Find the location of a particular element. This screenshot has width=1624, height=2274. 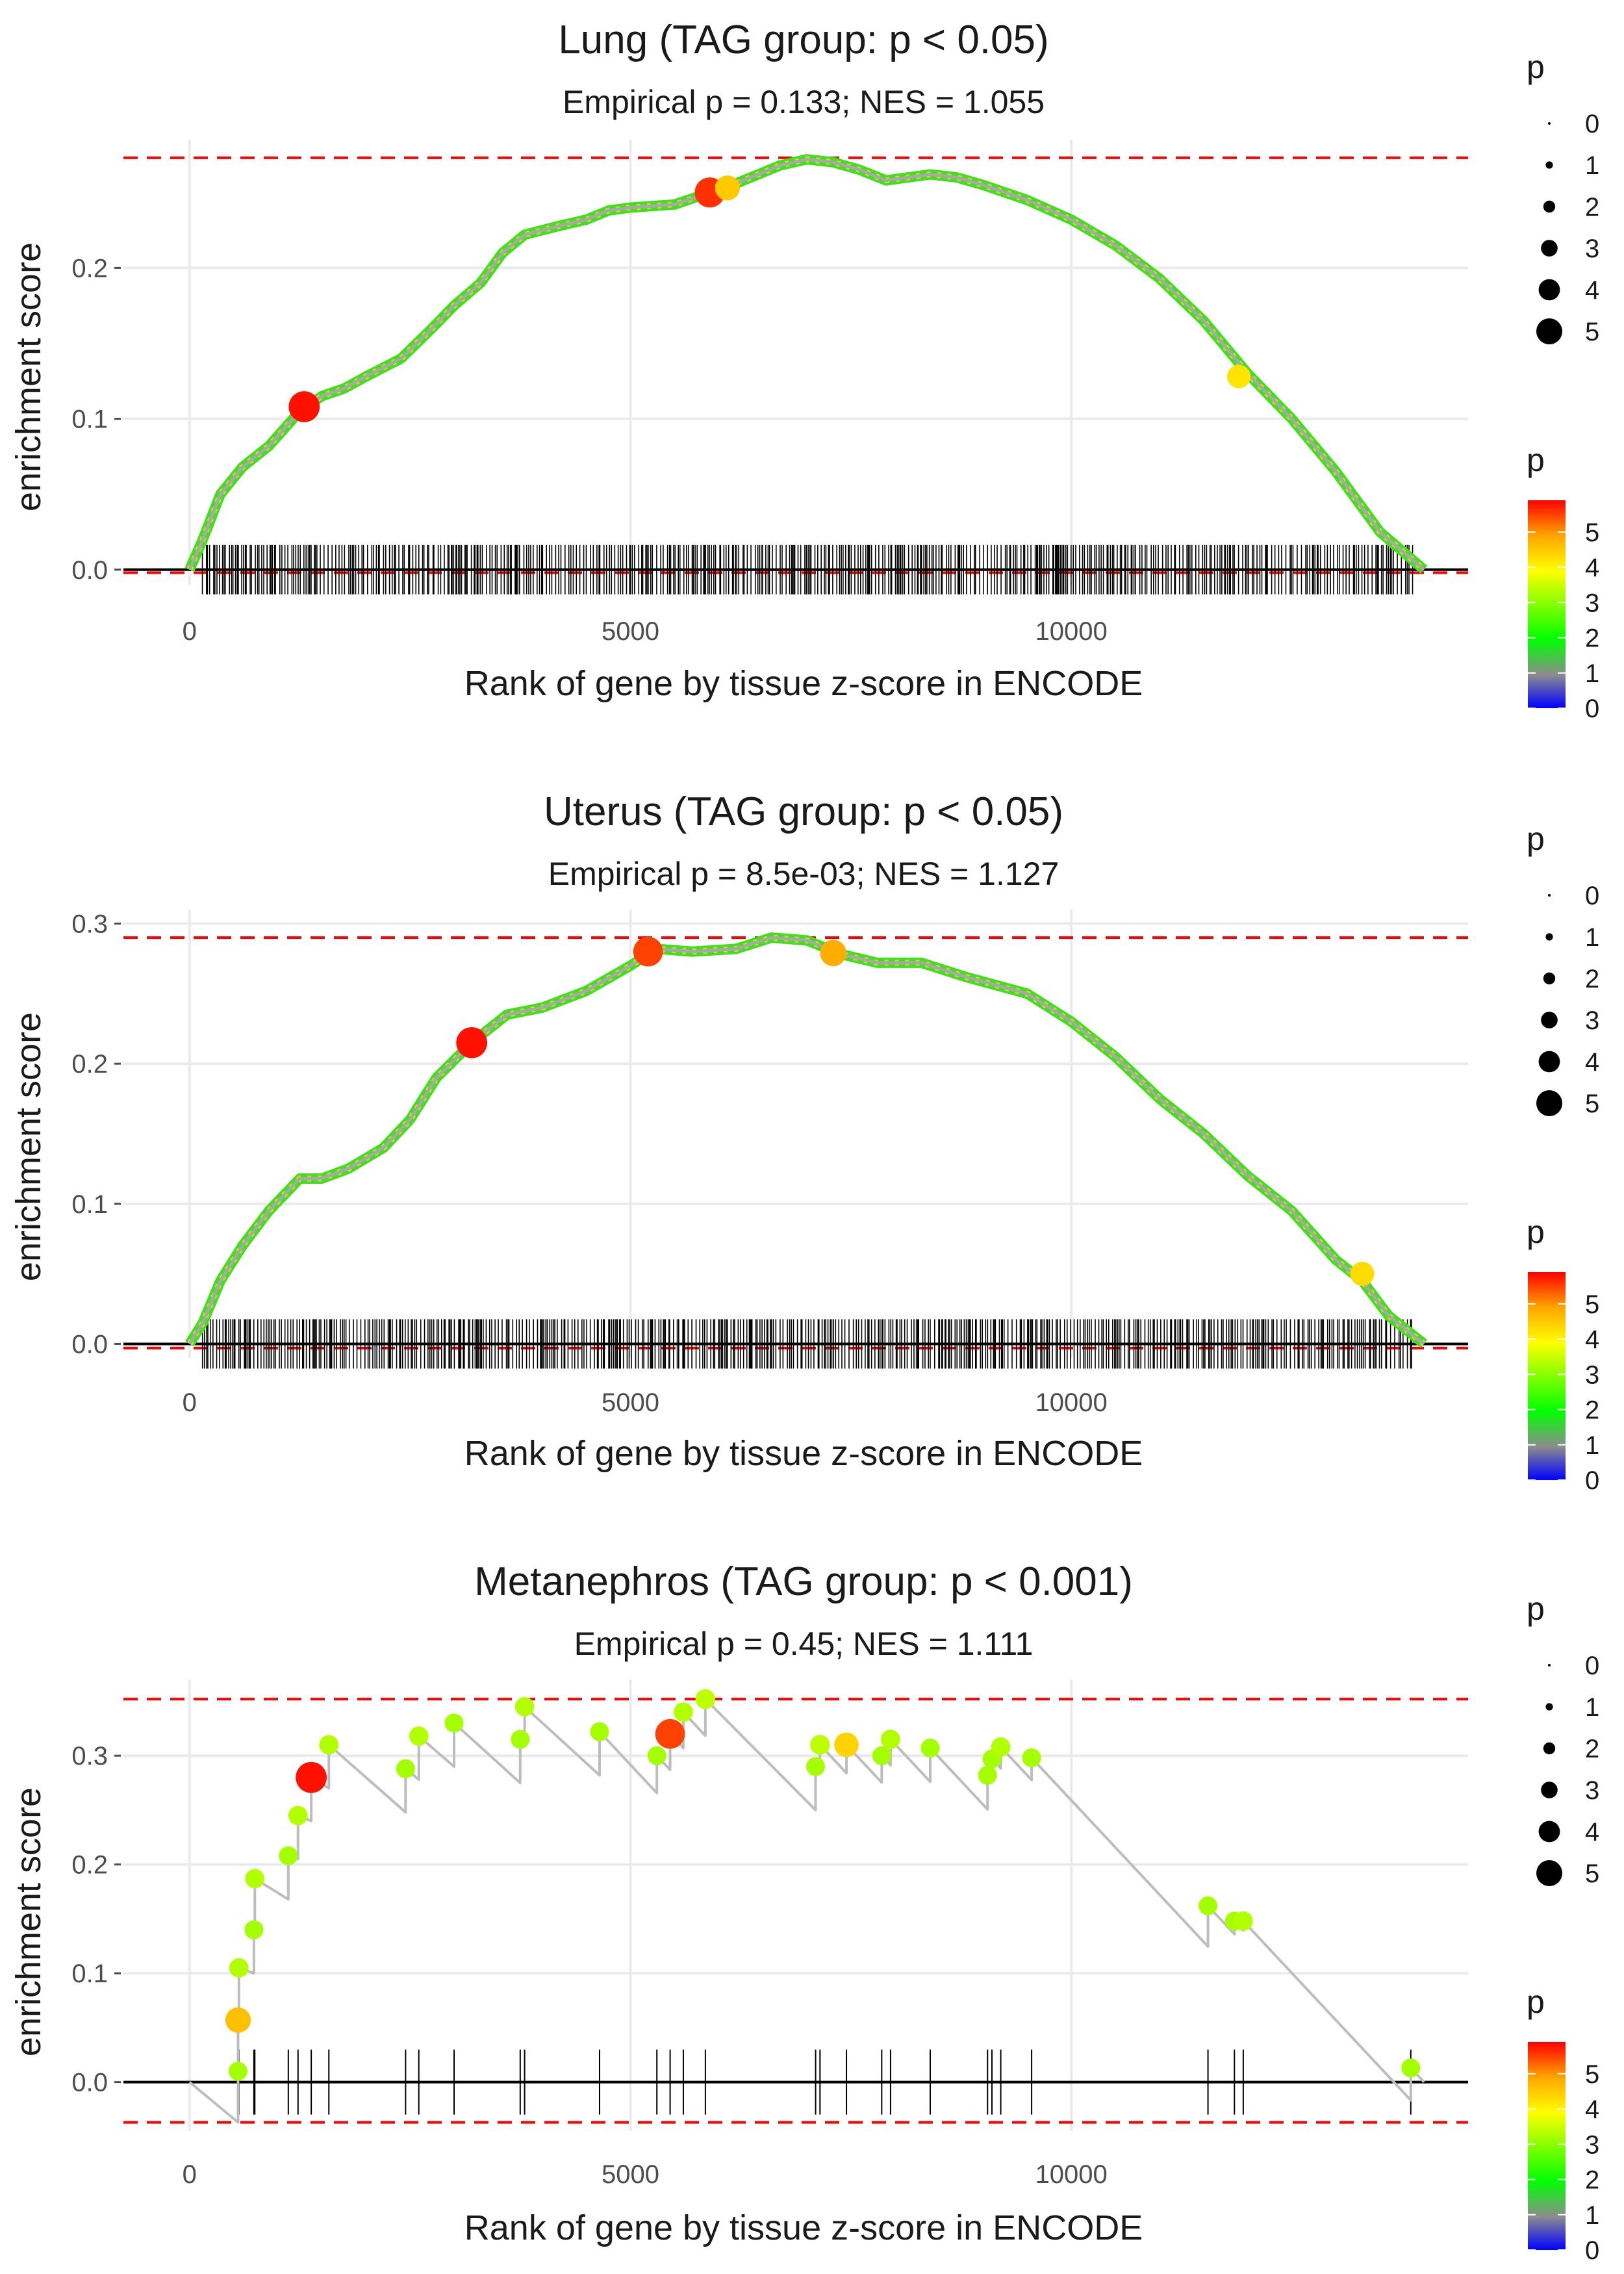

x-tick-label: 5000 is located at coordinates (630, 1402).